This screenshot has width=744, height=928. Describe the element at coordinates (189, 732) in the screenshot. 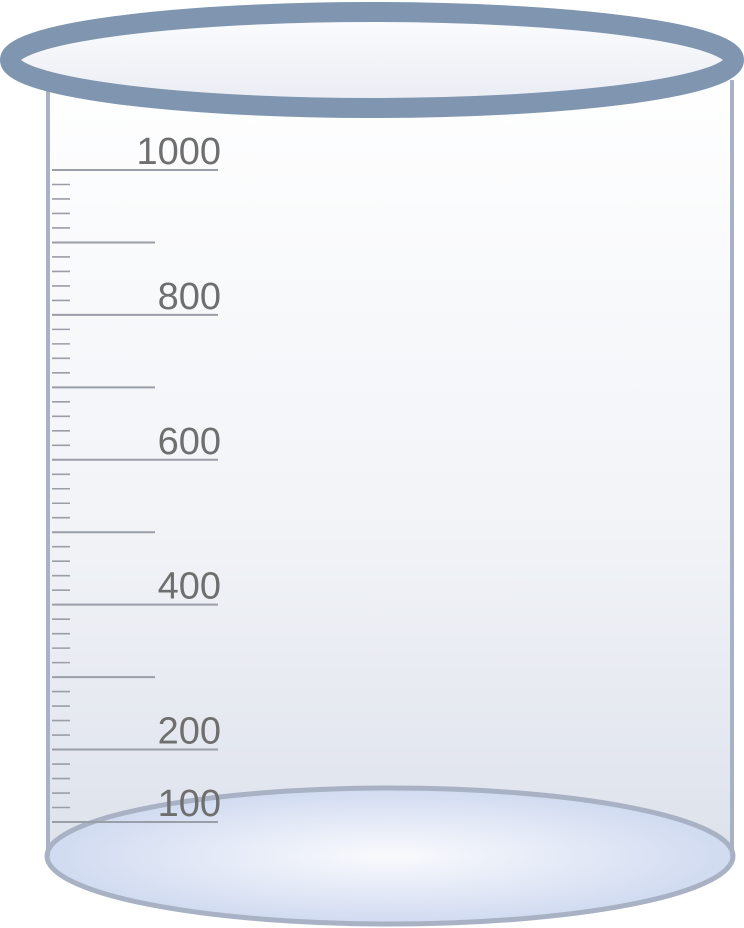

I see `graduation-label-200: 200` at that location.